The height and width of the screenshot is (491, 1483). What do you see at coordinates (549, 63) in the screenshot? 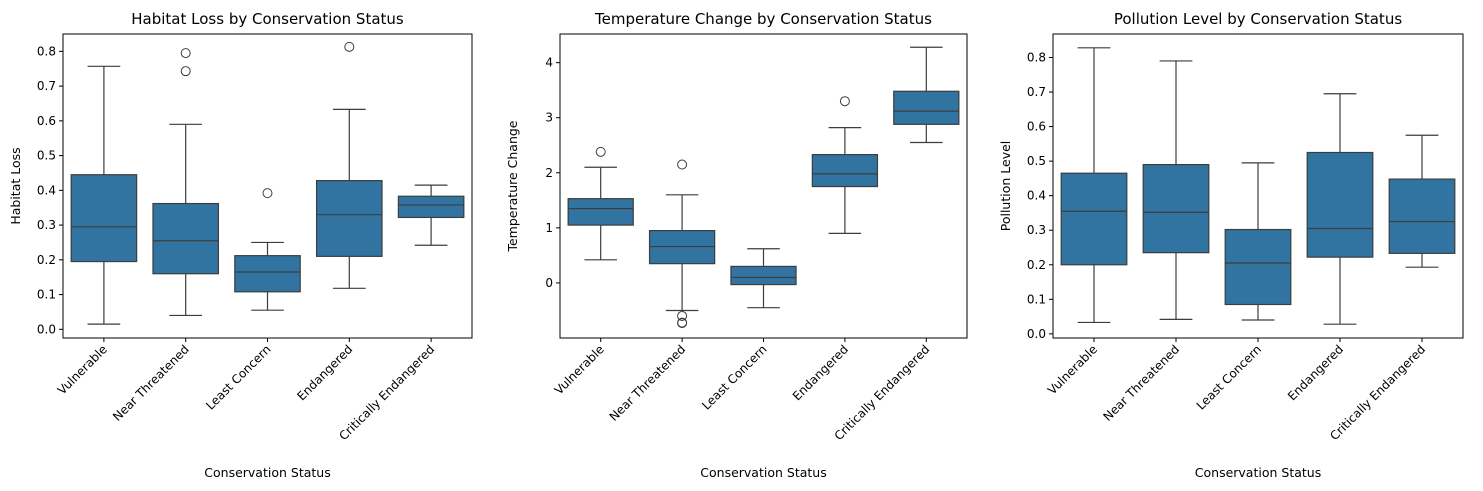
I see `y-tick-label: 4` at bounding box center [549, 63].